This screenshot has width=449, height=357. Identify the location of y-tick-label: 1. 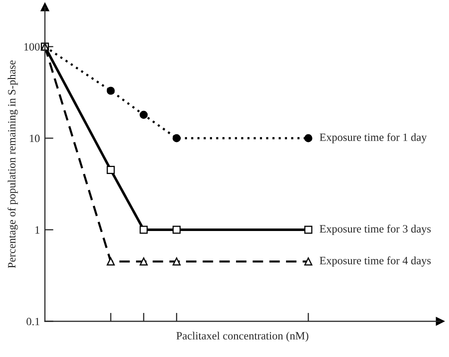
(37, 230).